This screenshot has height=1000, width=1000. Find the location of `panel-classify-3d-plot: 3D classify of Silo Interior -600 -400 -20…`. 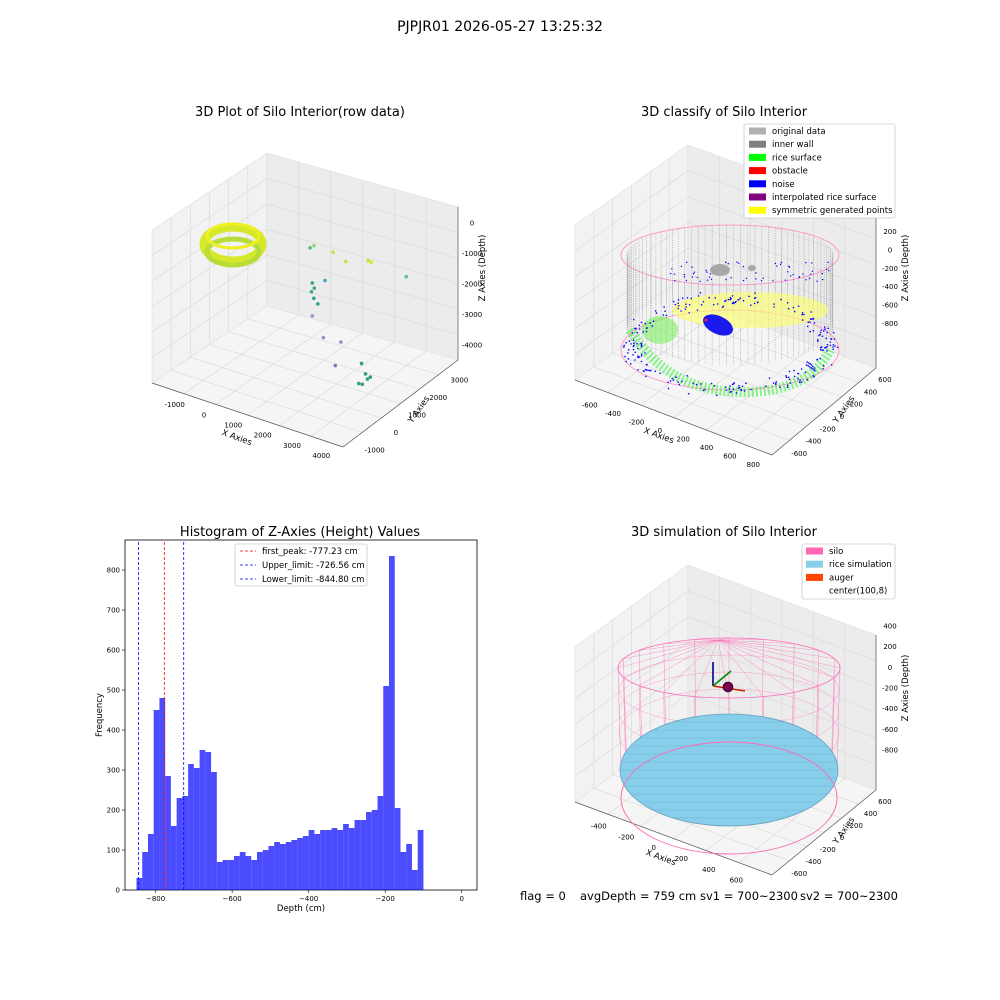

panel-classify-3d-plot: 3D classify of Silo Interior -600 -400 -20… is located at coordinates (742, 287).